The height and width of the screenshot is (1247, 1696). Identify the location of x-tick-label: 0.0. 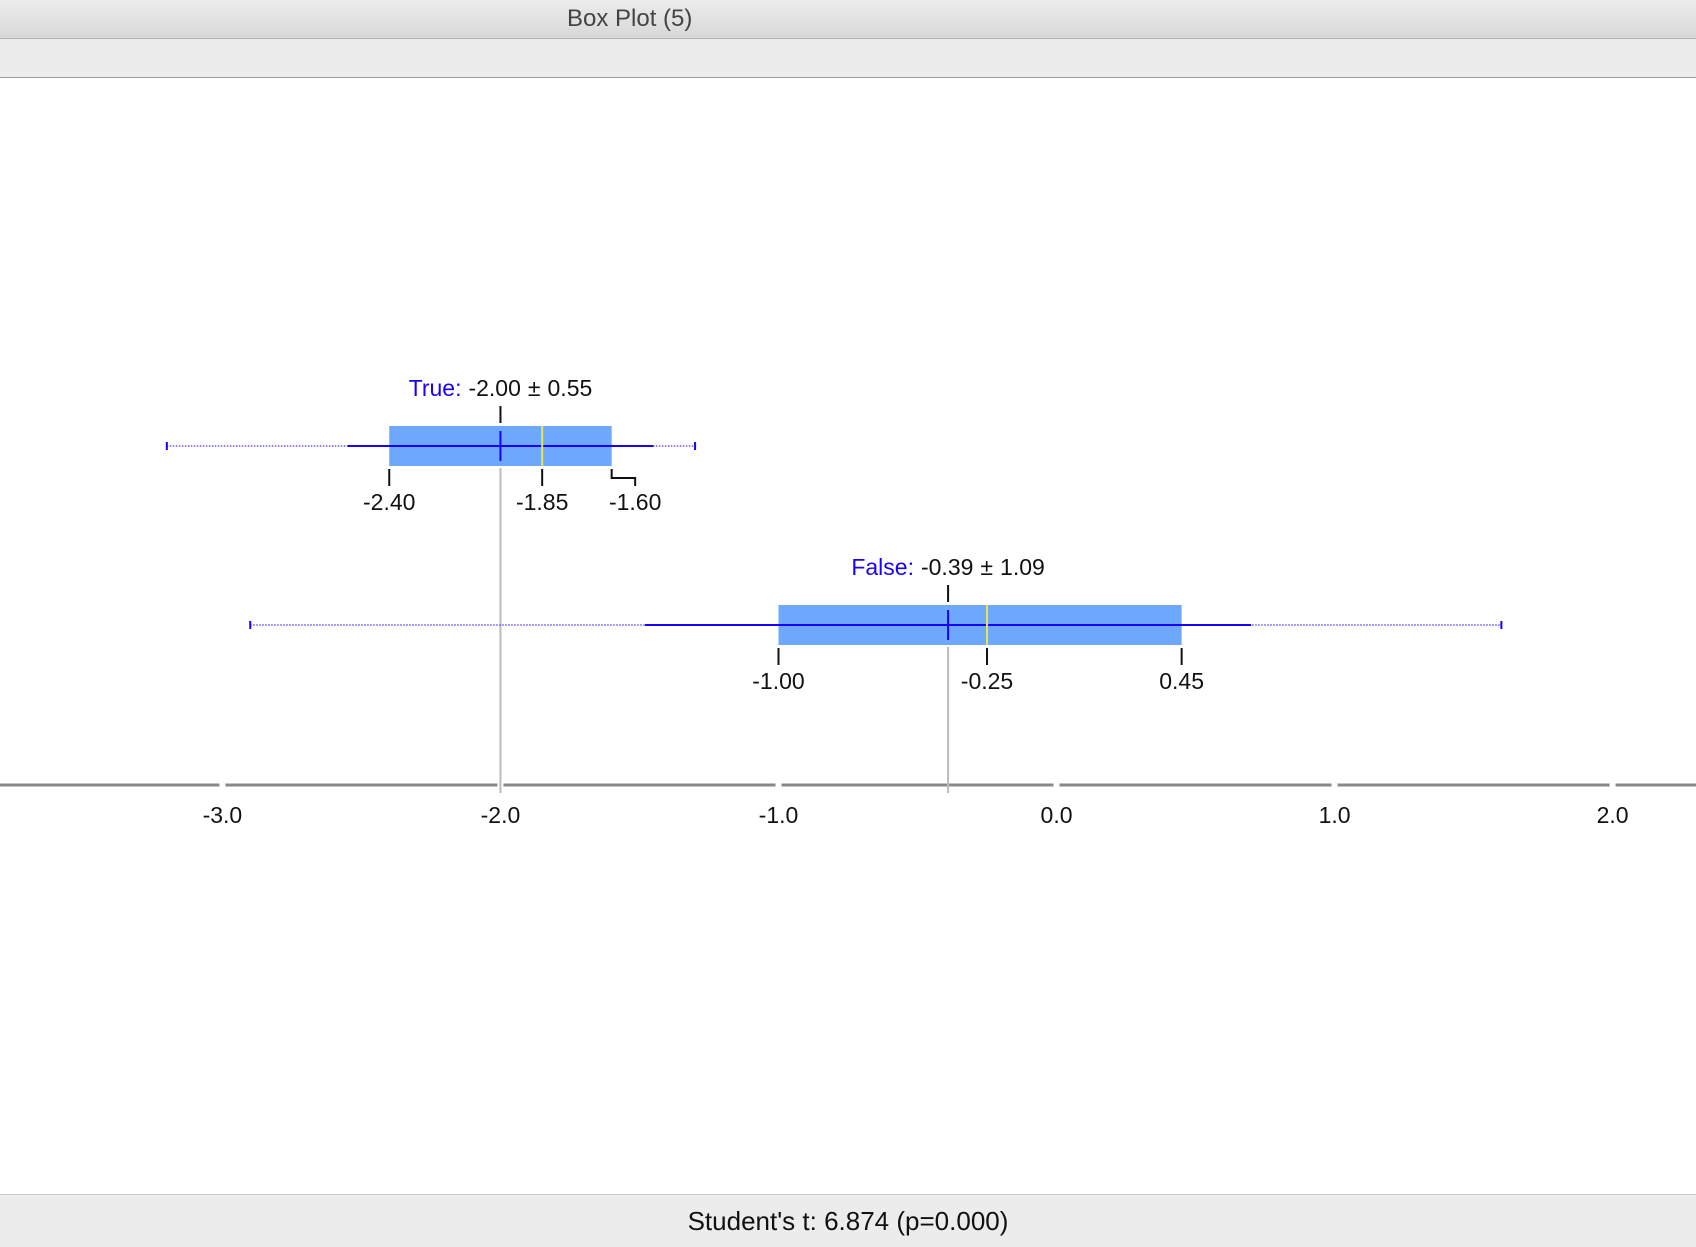
(1057, 815).